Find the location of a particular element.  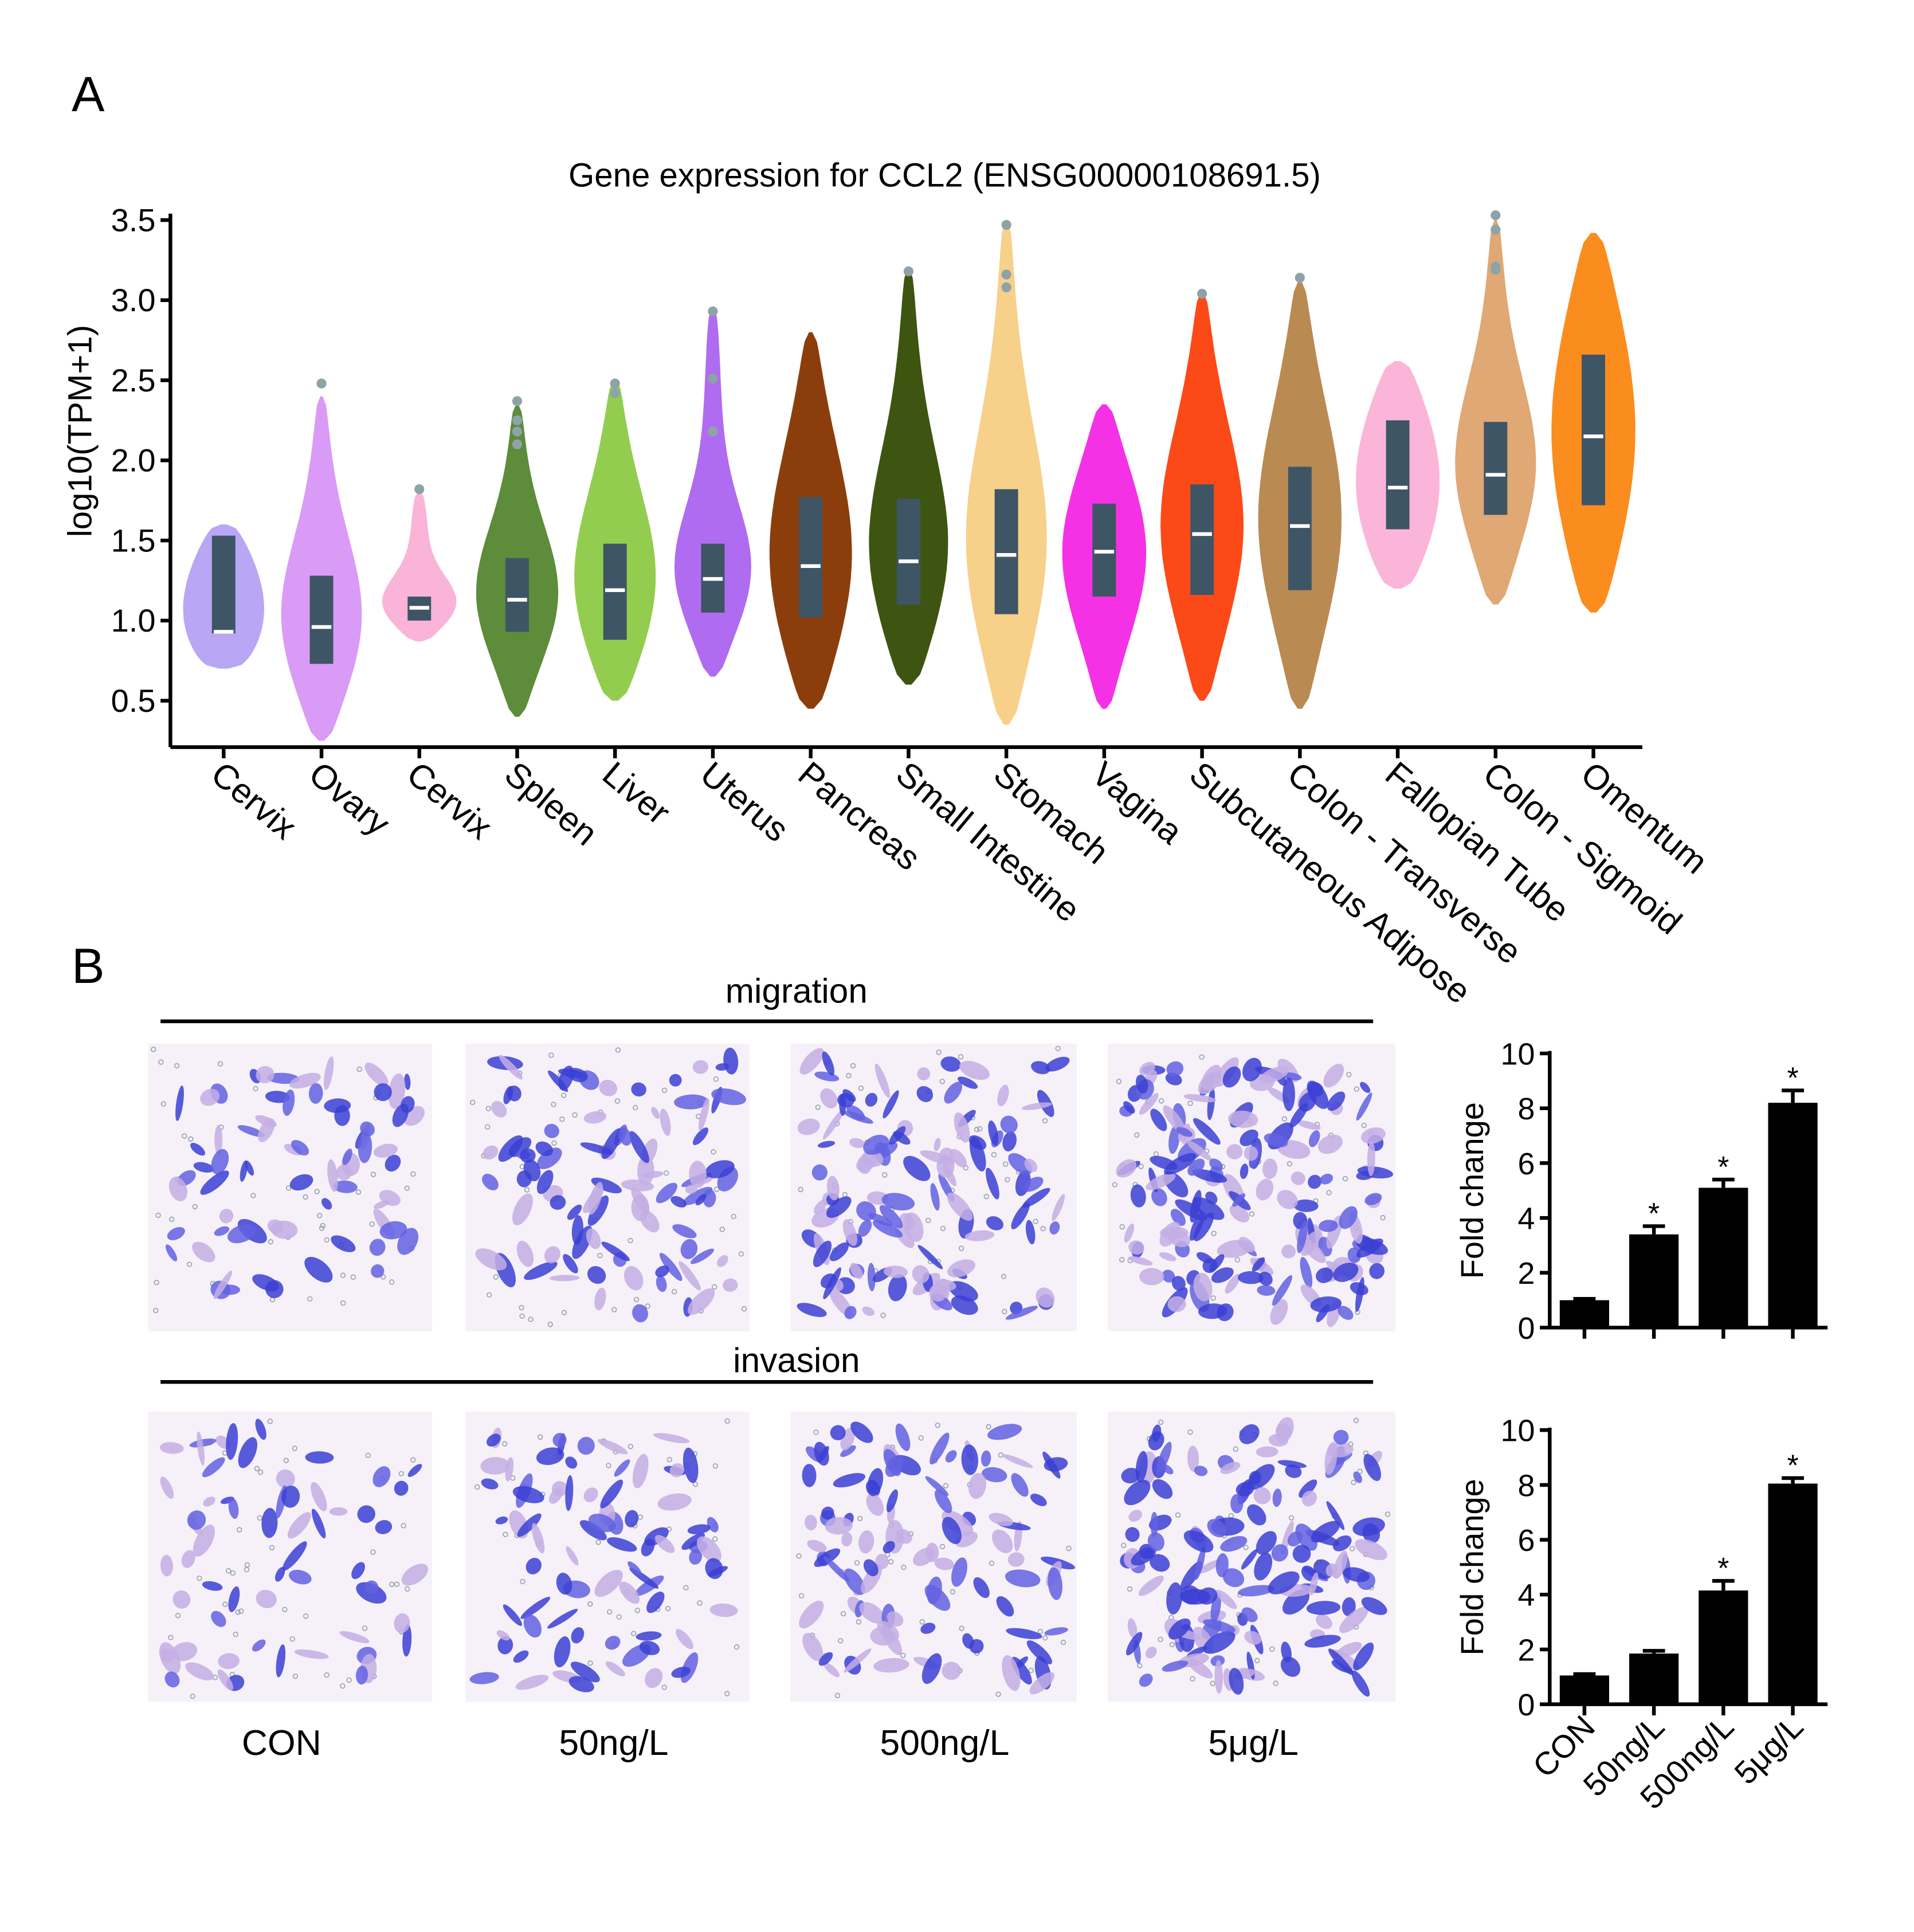

significance: * is located at coordinates (1654, 1213).